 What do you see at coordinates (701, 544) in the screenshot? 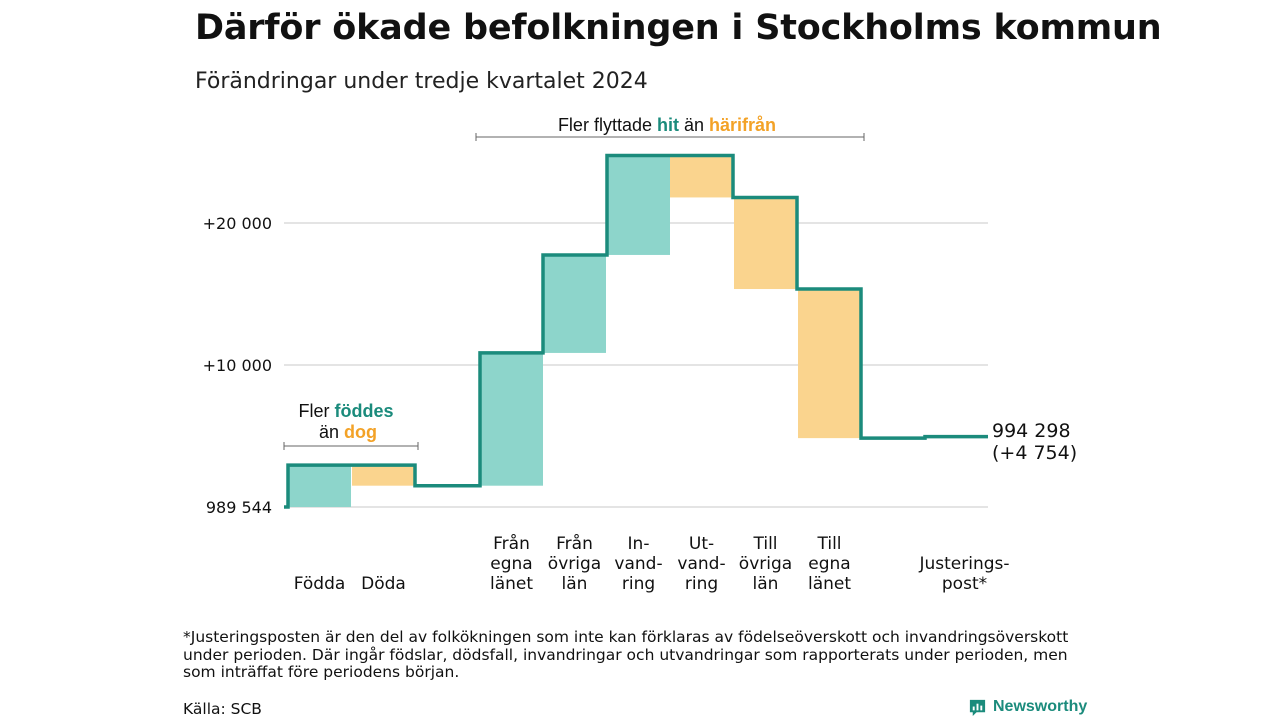
I see `x-axis-label: Ut-` at bounding box center [701, 544].